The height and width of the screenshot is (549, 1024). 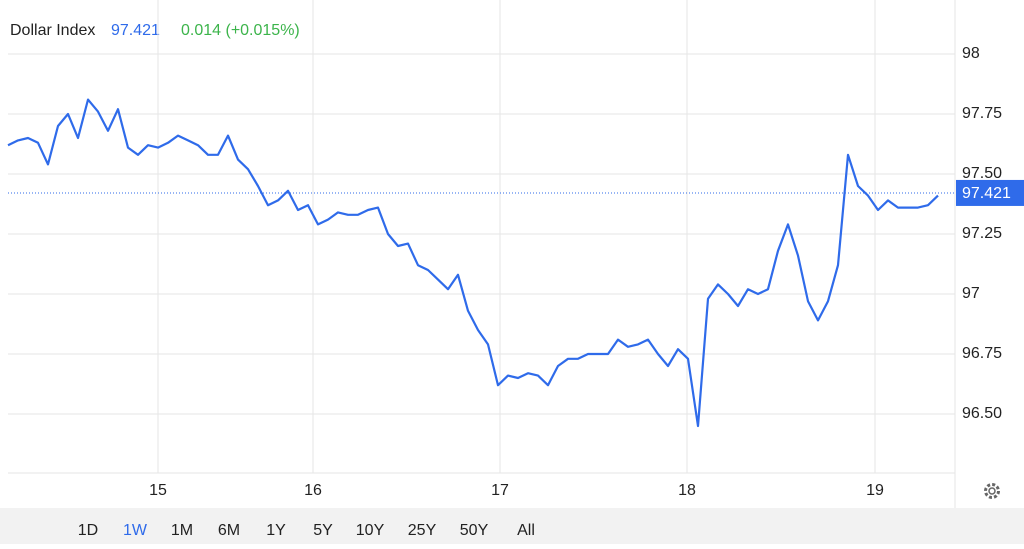 I want to click on y-tick-label: 97.75, so click(x=982, y=113).